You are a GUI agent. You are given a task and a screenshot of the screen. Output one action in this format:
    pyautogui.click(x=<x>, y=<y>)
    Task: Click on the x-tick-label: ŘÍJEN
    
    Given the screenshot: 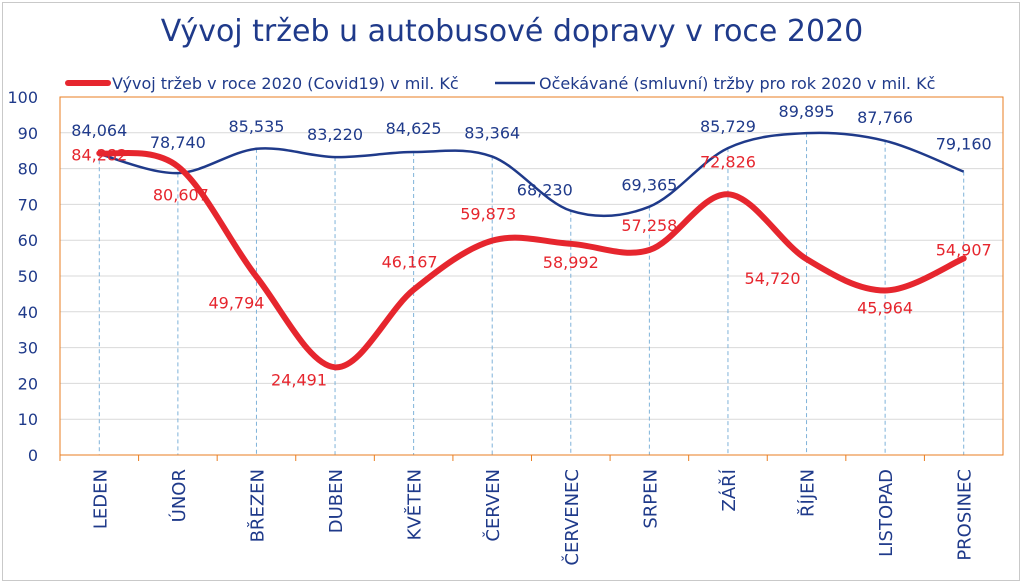 What is the action you would take?
    pyautogui.click(x=808, y=493)
    